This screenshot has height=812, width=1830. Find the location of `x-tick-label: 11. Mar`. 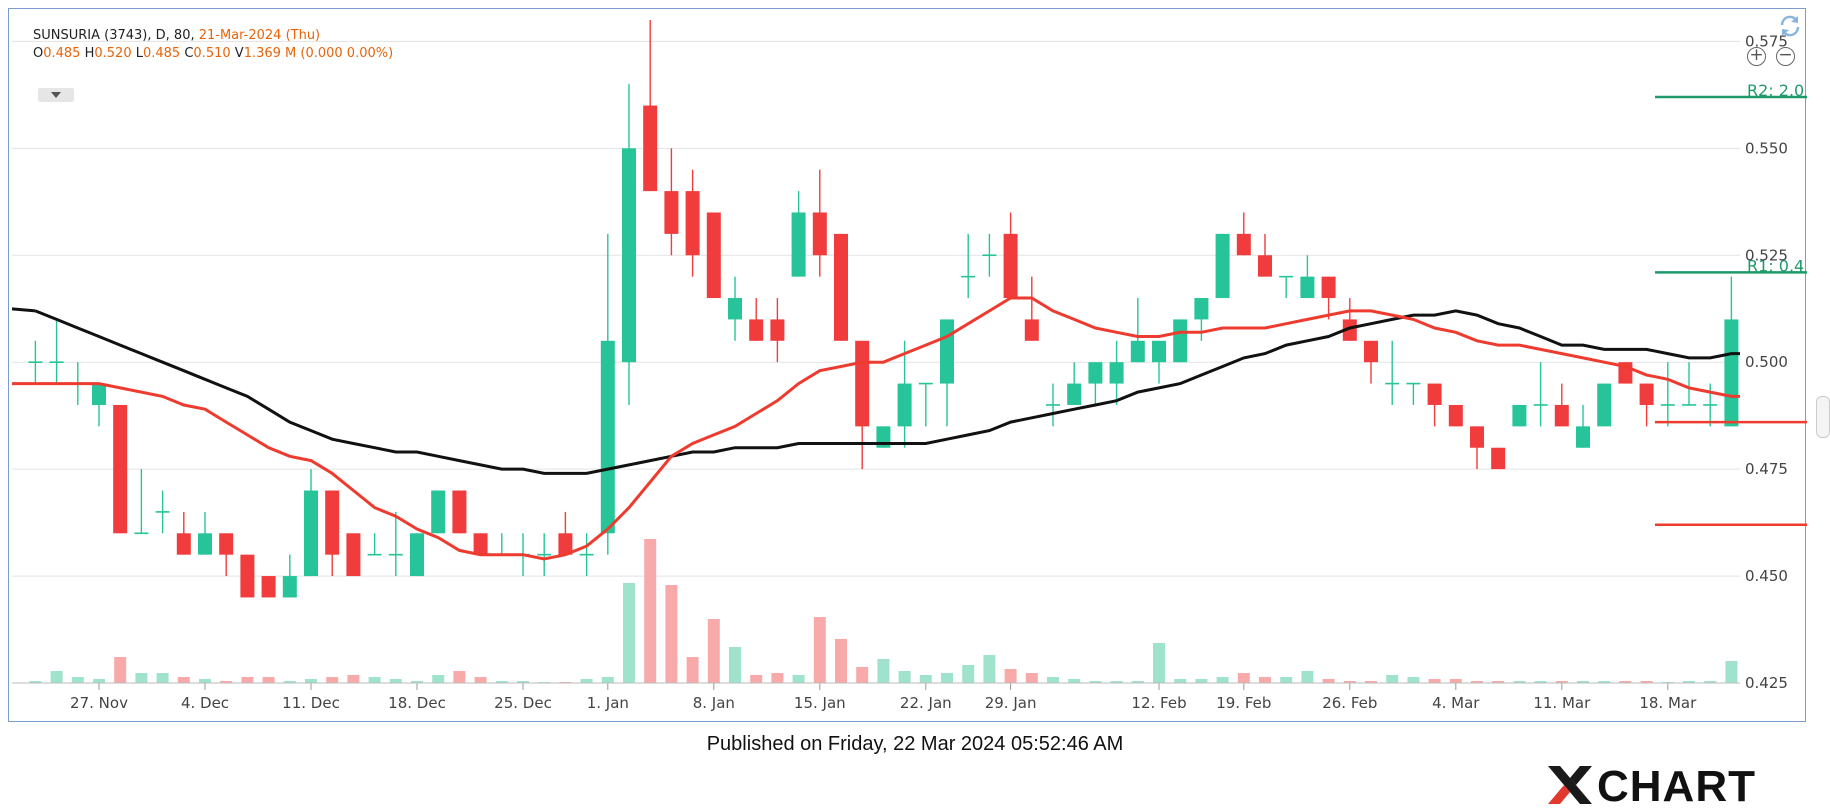

x-tick-label: 11. Mar is located at coordinates (1562, 703).